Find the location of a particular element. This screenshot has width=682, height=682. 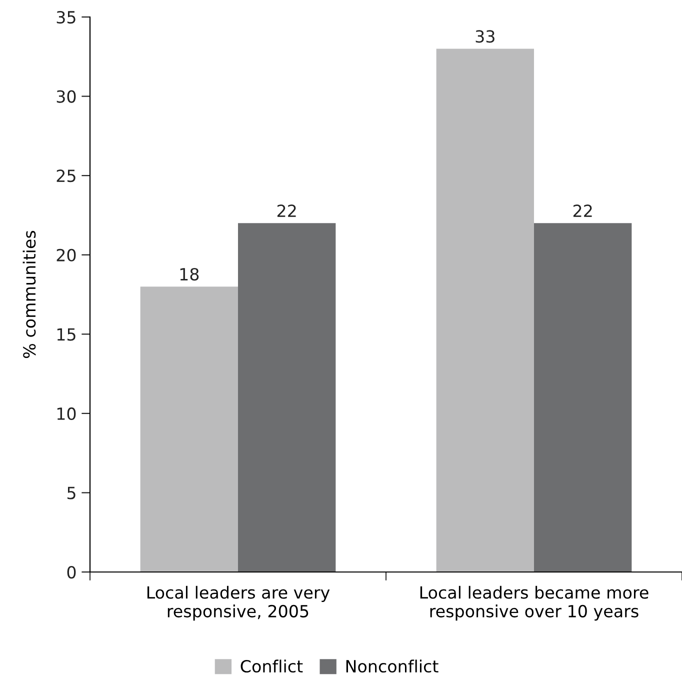

legend-label: Conflict is located at coordinates (271, 666).